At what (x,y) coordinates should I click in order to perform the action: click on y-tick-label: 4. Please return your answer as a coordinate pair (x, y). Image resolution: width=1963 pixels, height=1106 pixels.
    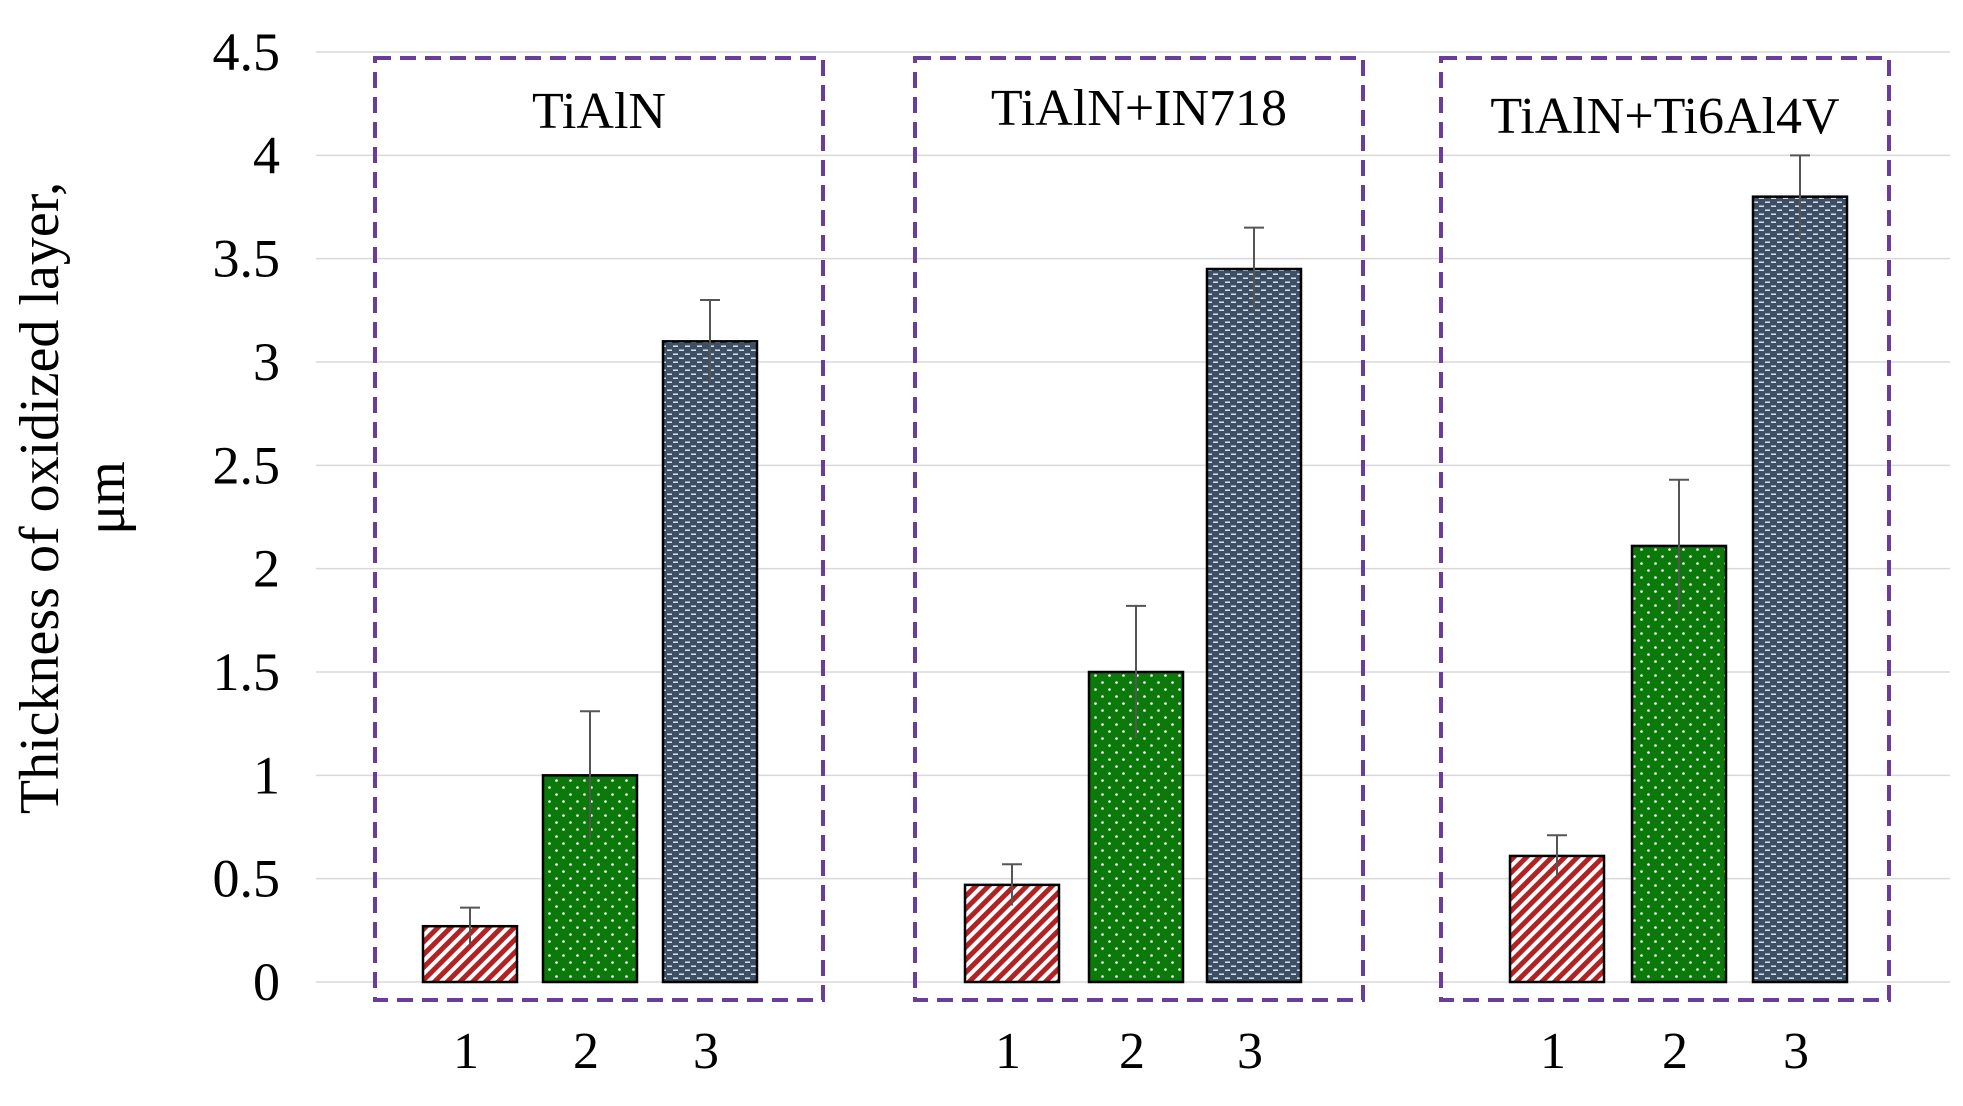
    Looking at the image, I should click on (266, 155).